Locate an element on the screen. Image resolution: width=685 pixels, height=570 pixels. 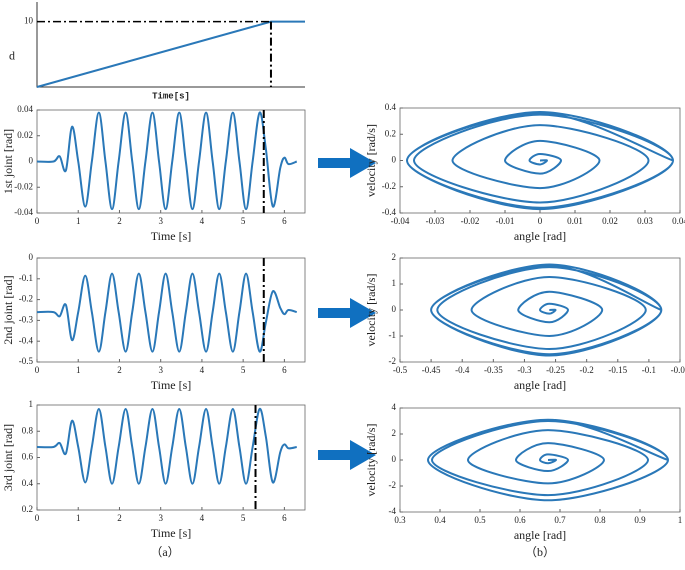
x-tick-label: 0.02 is located at coordinates (610, 221).